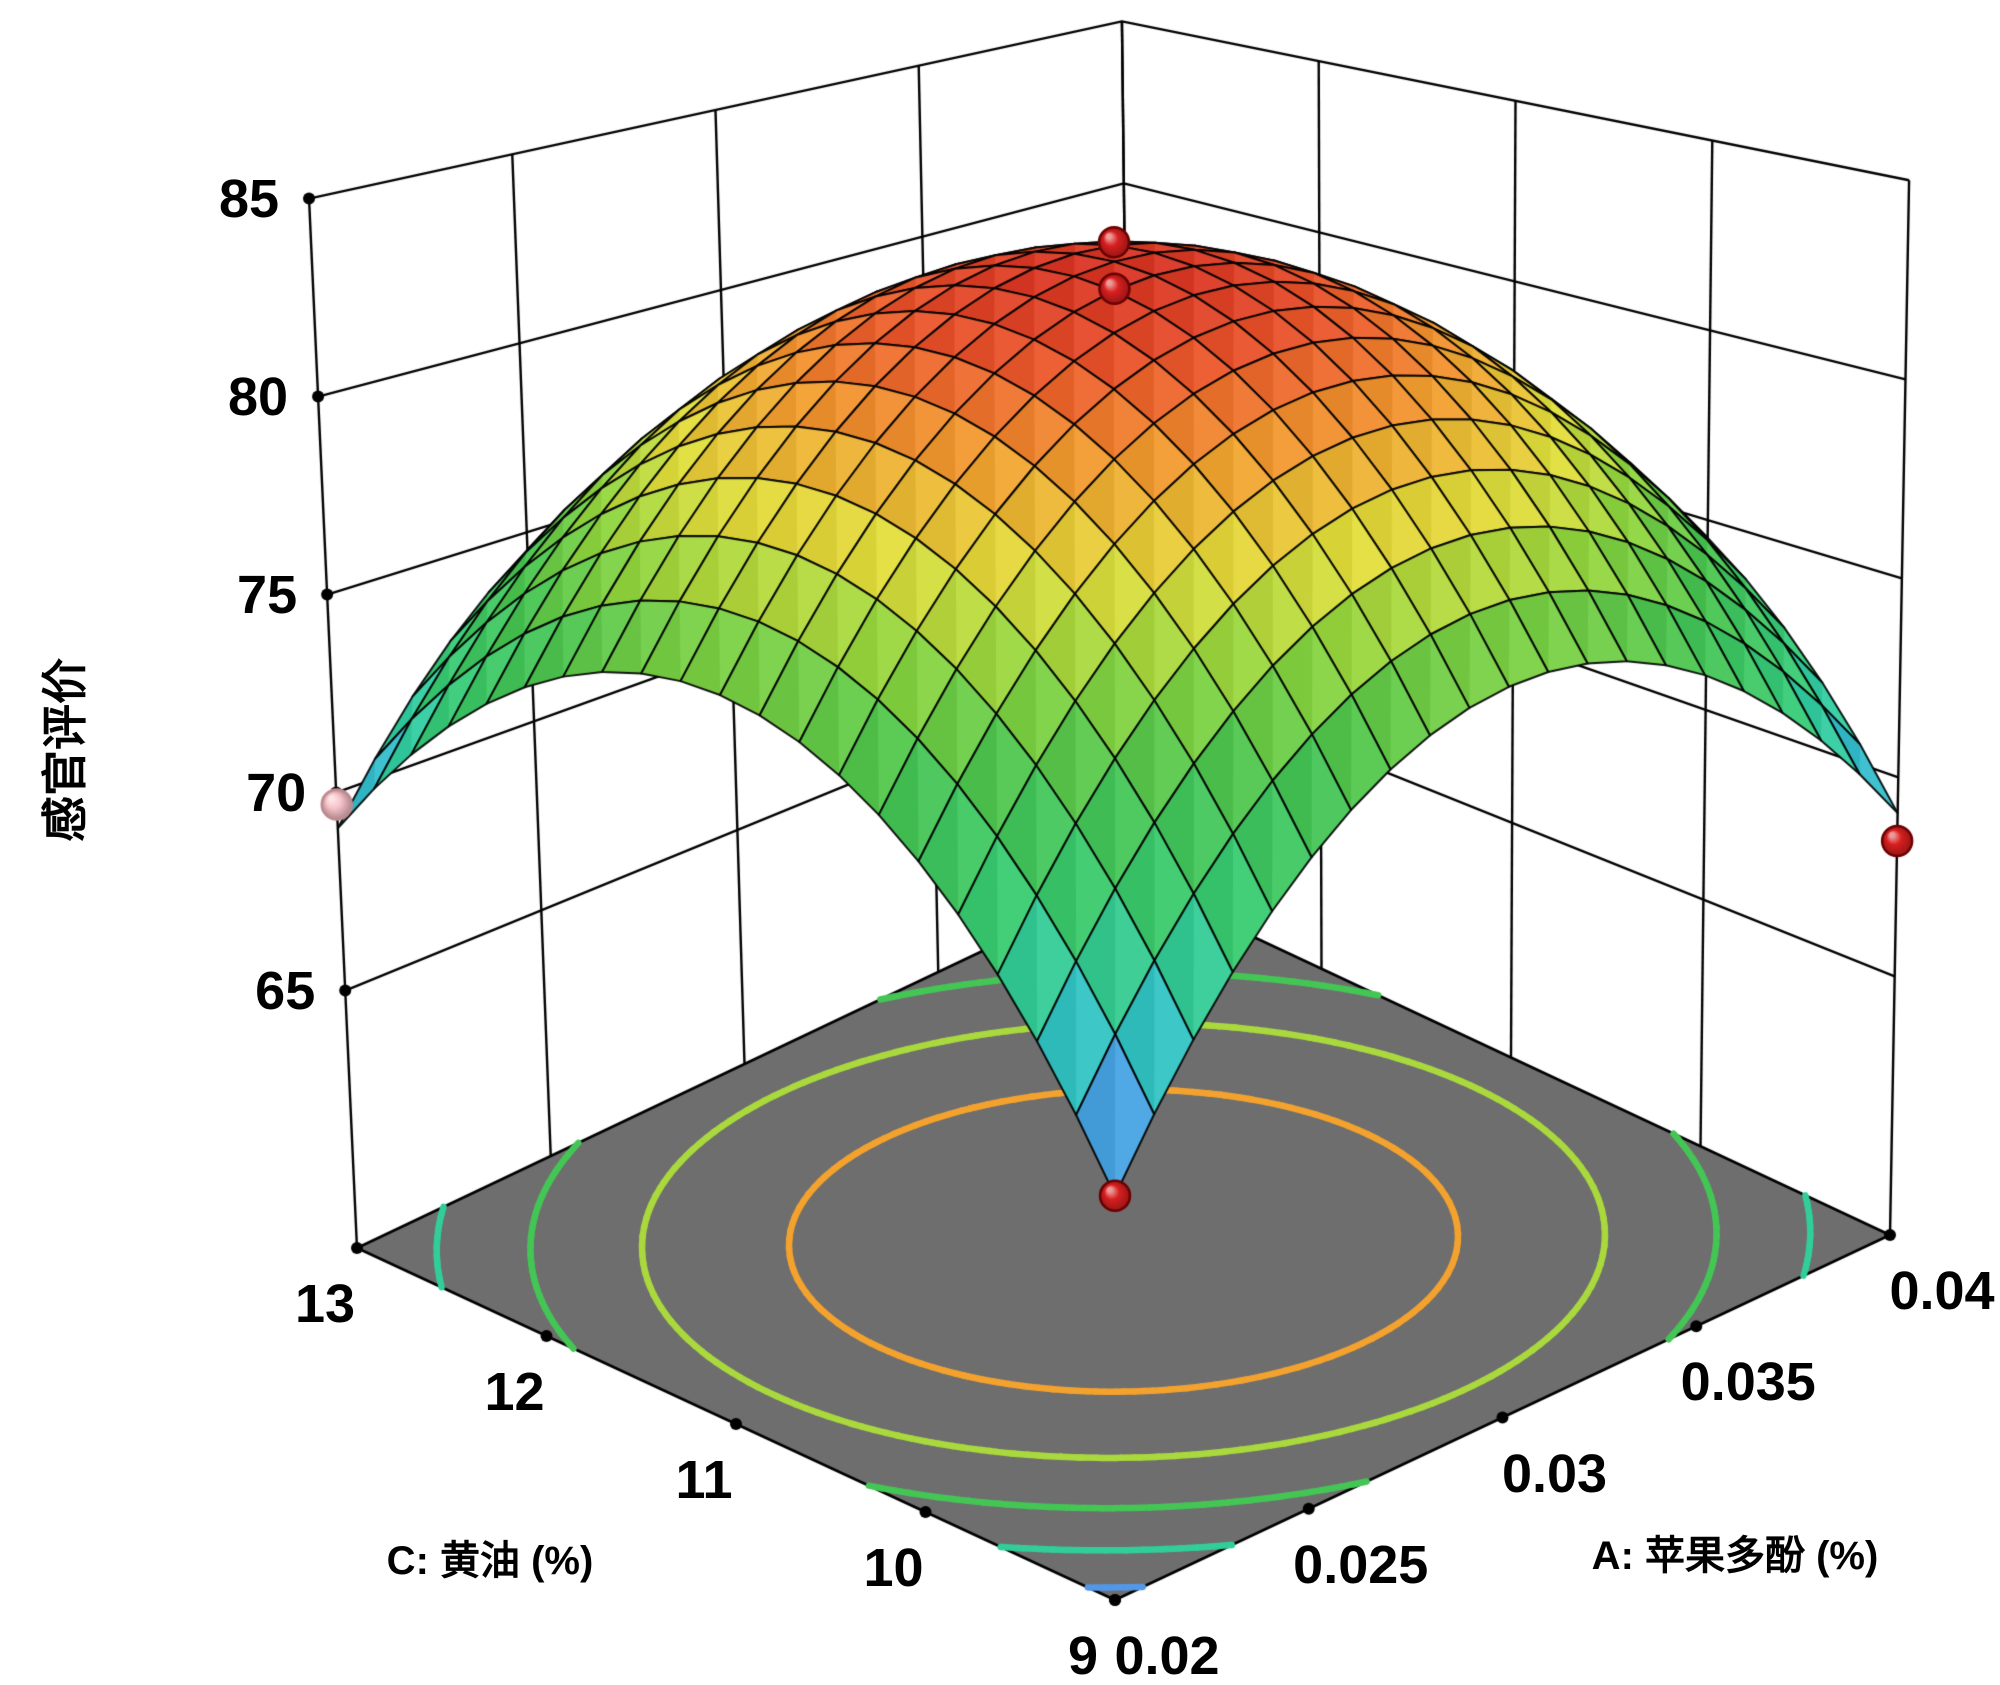 The width and height of the screenshot is (2000, 1685). Describe the element at coordinates (267, 594) in the screenshot. I see `z-tick-label: 75` at that location.